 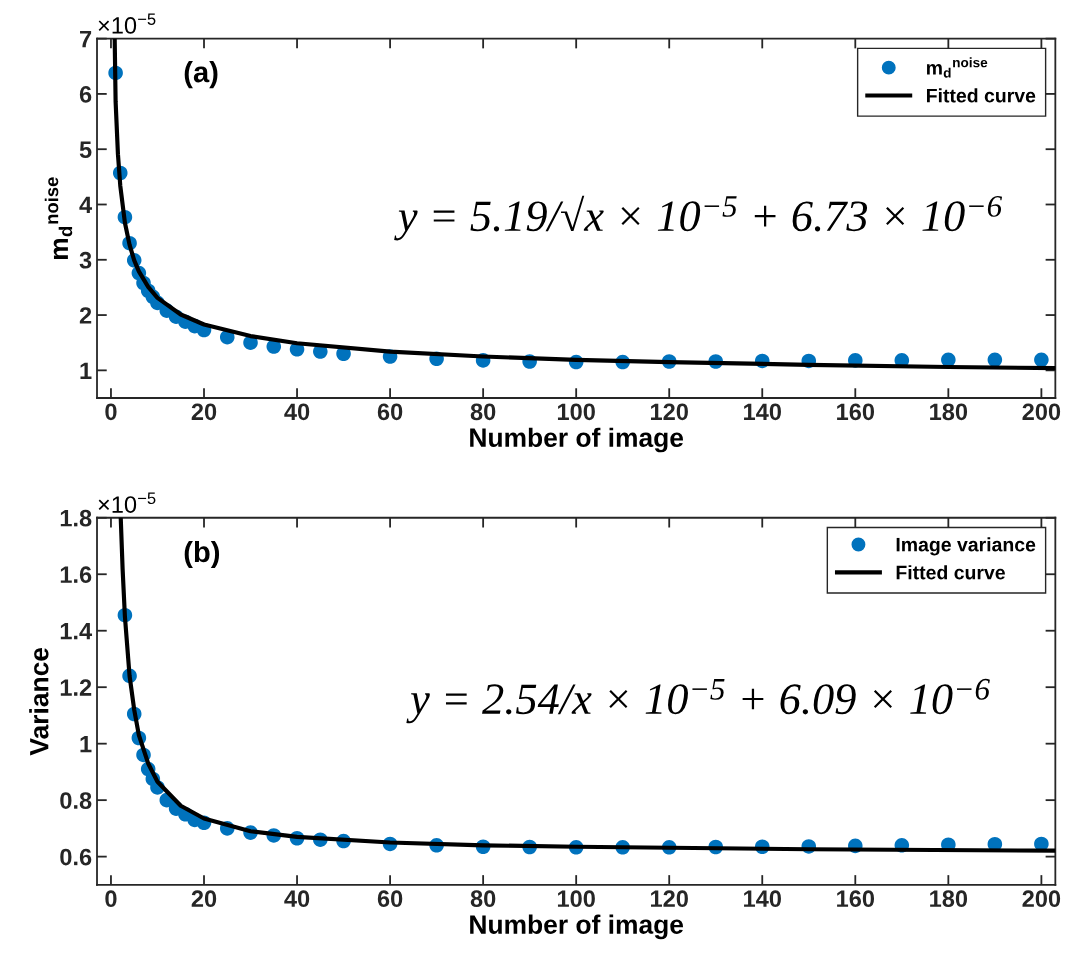 I want to click on y-tick-label: 1.2, so click(x=76, y=687).